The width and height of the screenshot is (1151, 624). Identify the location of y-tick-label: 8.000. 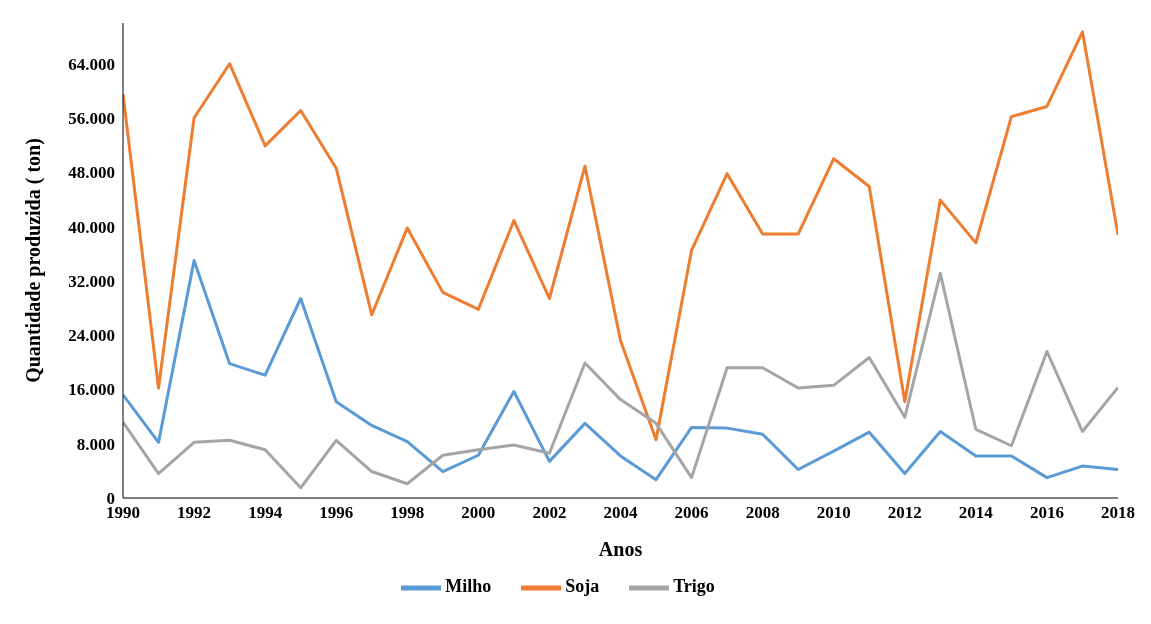
(95, 444).